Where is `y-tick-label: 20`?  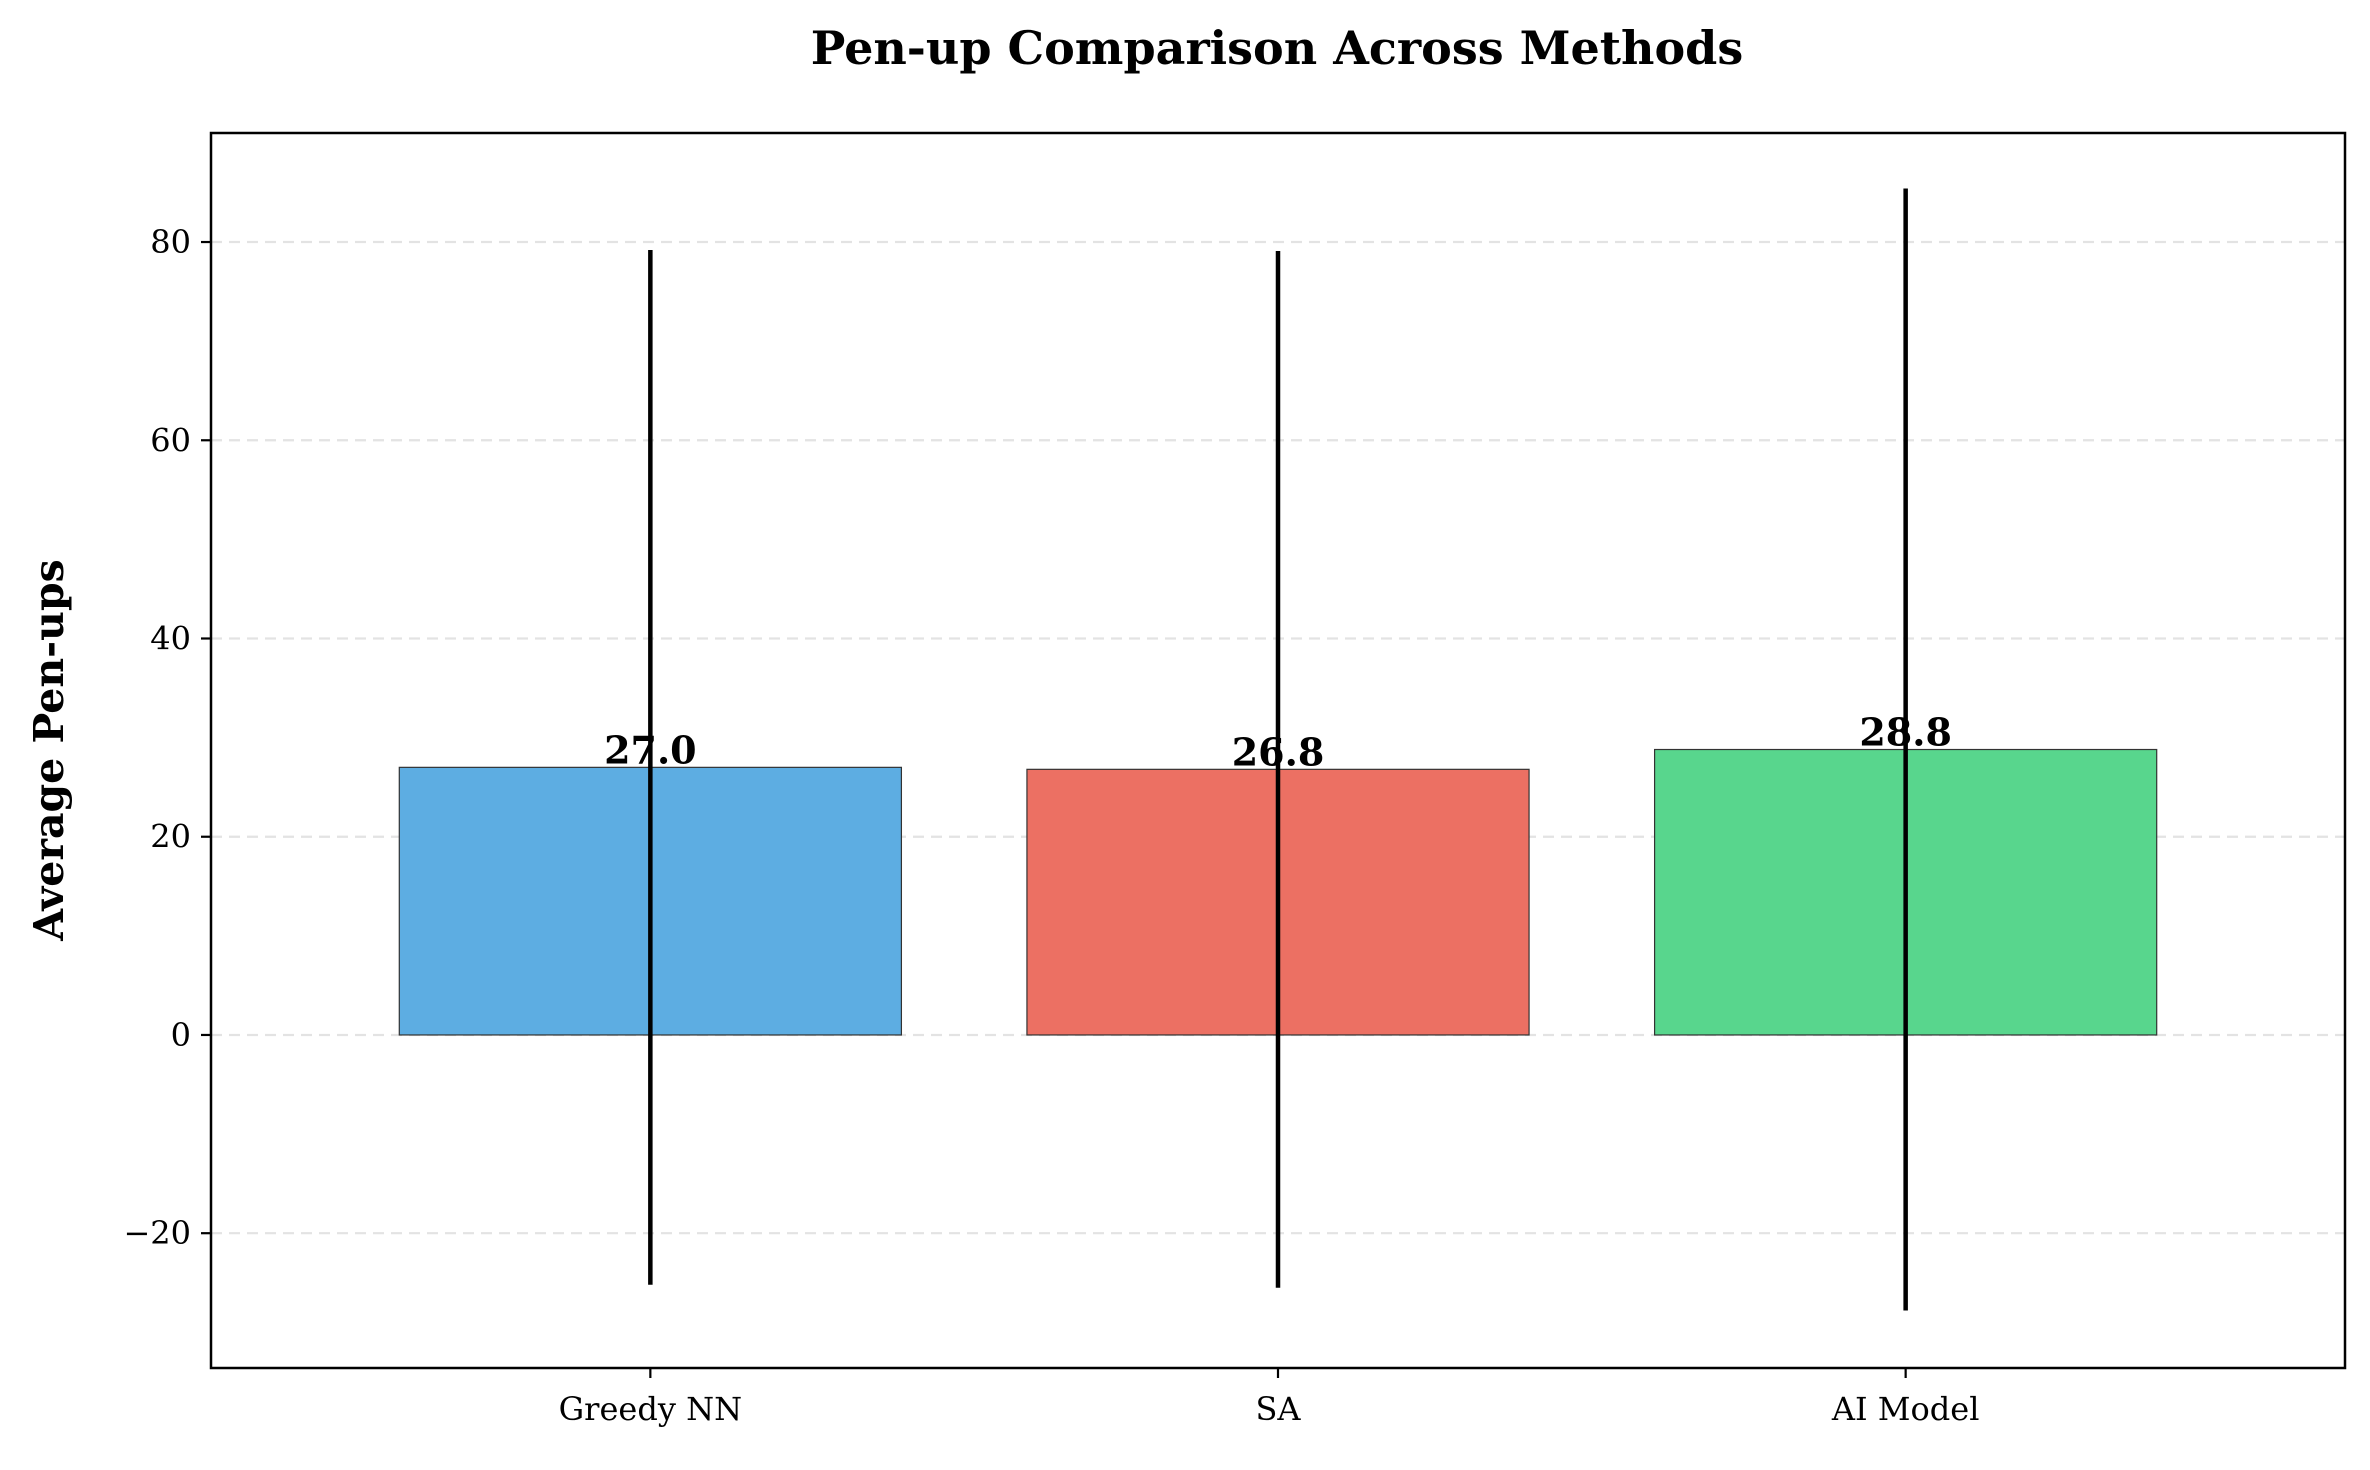 y-tick-label: 20 is located at coordinates (170, 837).